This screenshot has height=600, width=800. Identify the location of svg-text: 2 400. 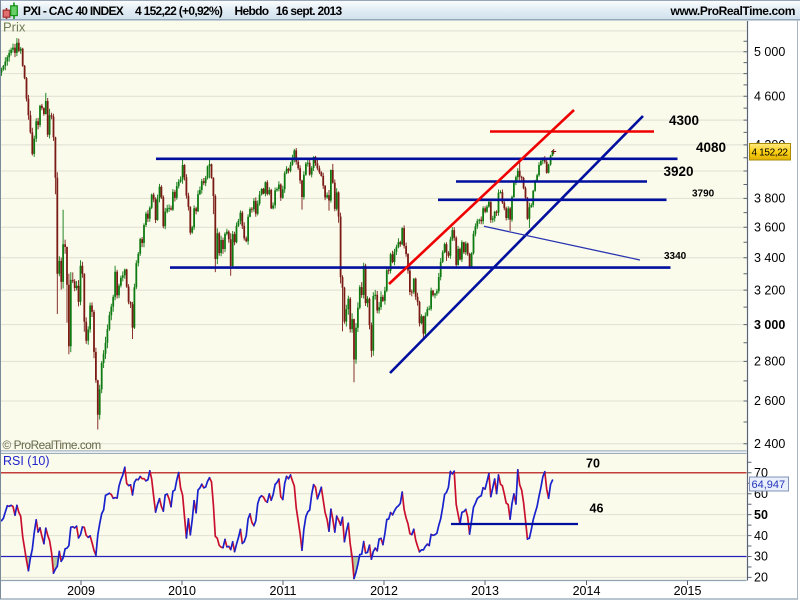
(769, 444).